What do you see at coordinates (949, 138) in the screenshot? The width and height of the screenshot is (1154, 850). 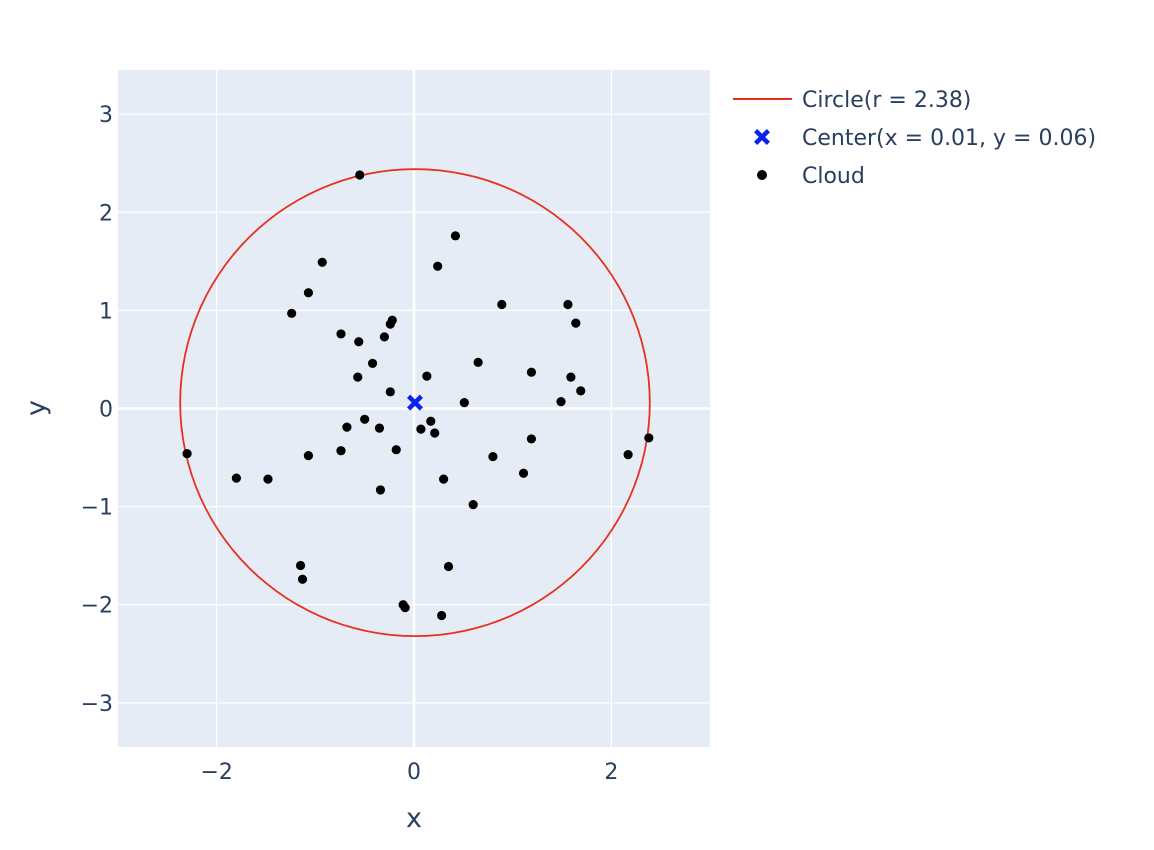 I see `legend-label-center: Center(x = 0.01, y = 0.06)` at bounding box center [949, 138].